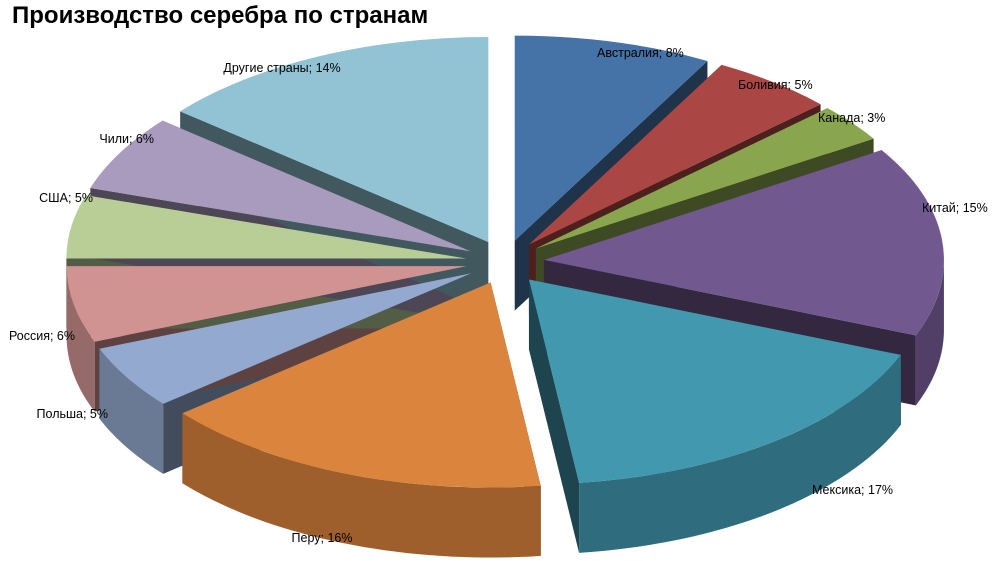  Describe the element at coordinates (640, 53) in the screenshot. I see `slice-label-1: Австралия; 8%` at that location.